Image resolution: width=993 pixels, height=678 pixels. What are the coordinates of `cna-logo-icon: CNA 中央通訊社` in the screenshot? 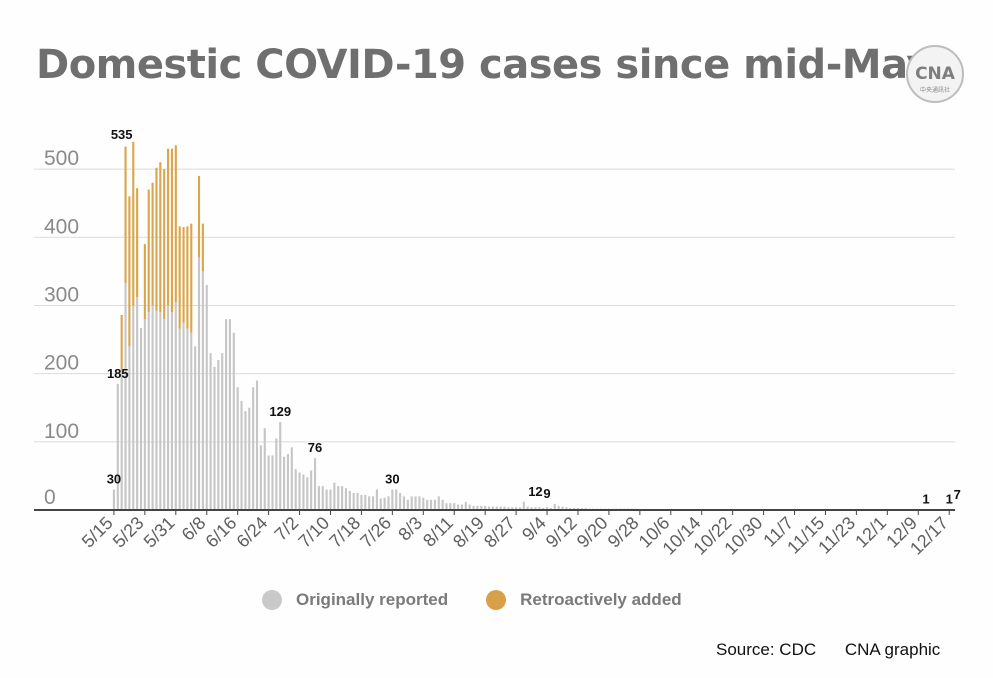 It's located at (935, 74).